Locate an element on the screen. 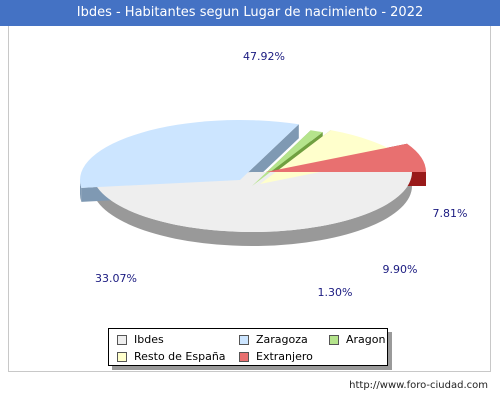  legend-swatch-ibdes is located at coordinates (122, 339).